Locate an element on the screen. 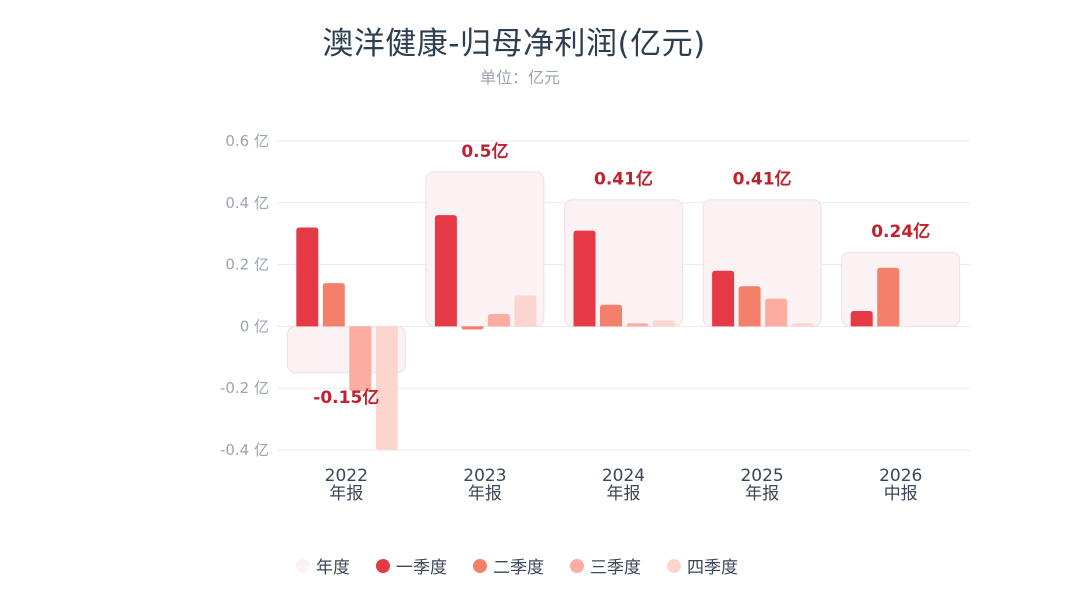  legend-item-q1: 一季度 is located at coordinates (411, 565).